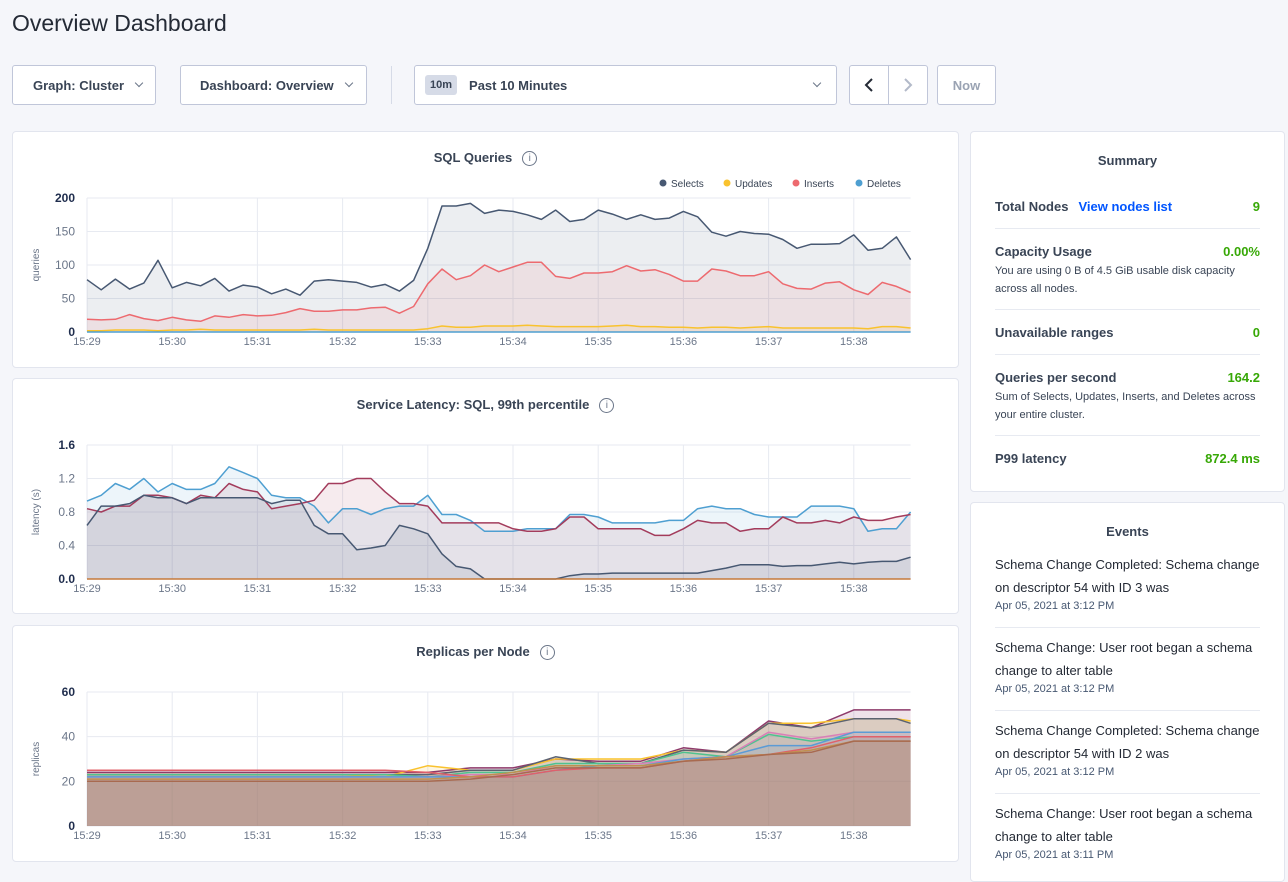 The image size is (1288, 882). Describe the element at coordinates (69, 737) in the screenshot. I see `y-tick-label: 40` at that location.